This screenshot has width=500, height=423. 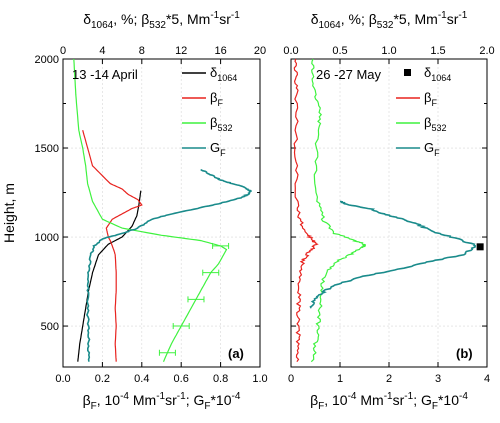 I want to click on panel-a-label: (a), so click(x=236, y=353).